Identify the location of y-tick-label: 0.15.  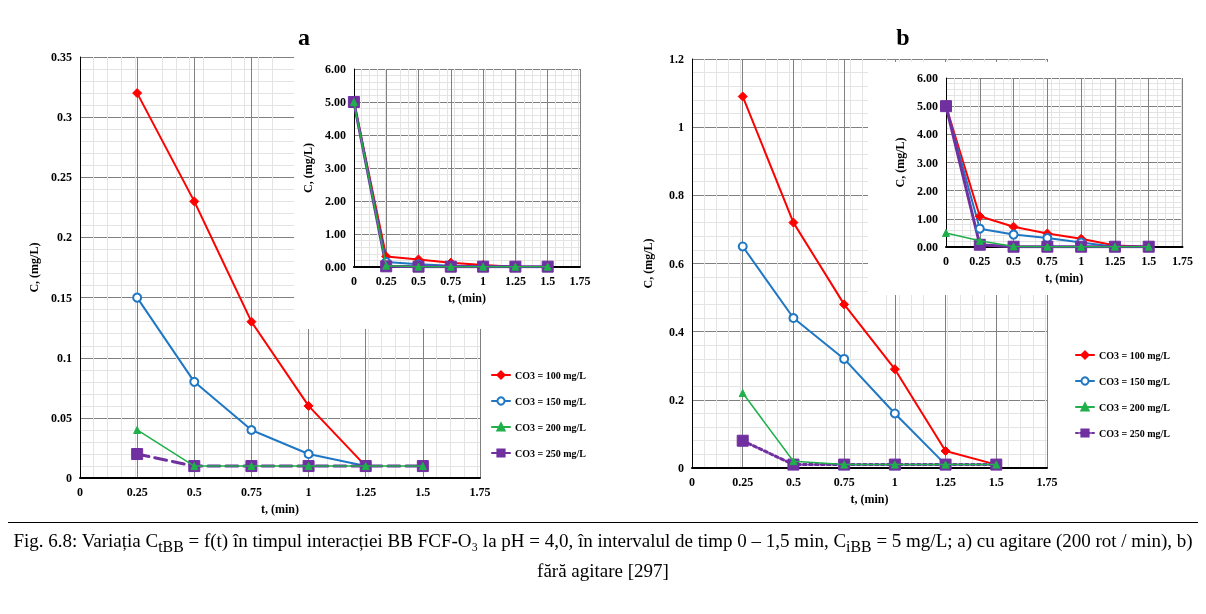
(61, 297).